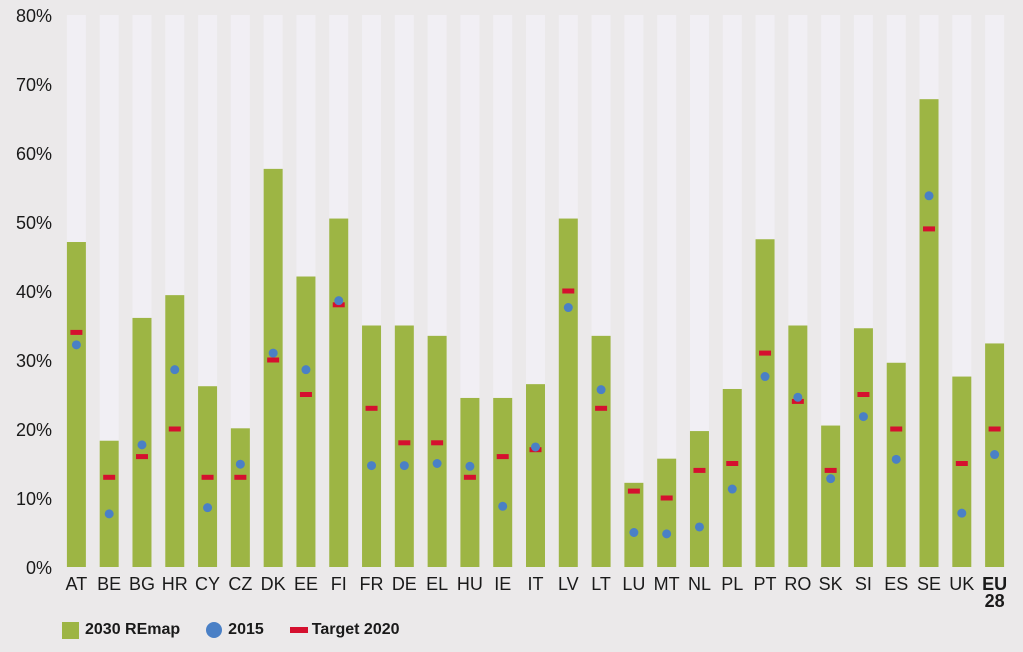 Image resolution: width=1023 pixels, height=652 pixels. Describe the element at coordinates (863, 447) in the screenshot. I see `remap-2030-bar-si` at that location.